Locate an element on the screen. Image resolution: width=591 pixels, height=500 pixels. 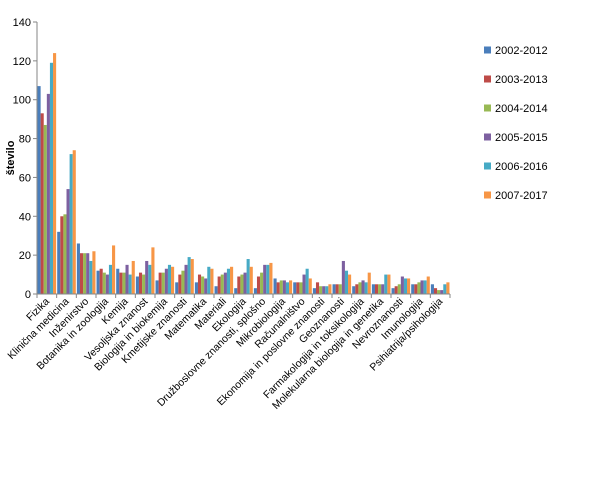
y-tick-label: 0 is located at coordinates (28, 295).